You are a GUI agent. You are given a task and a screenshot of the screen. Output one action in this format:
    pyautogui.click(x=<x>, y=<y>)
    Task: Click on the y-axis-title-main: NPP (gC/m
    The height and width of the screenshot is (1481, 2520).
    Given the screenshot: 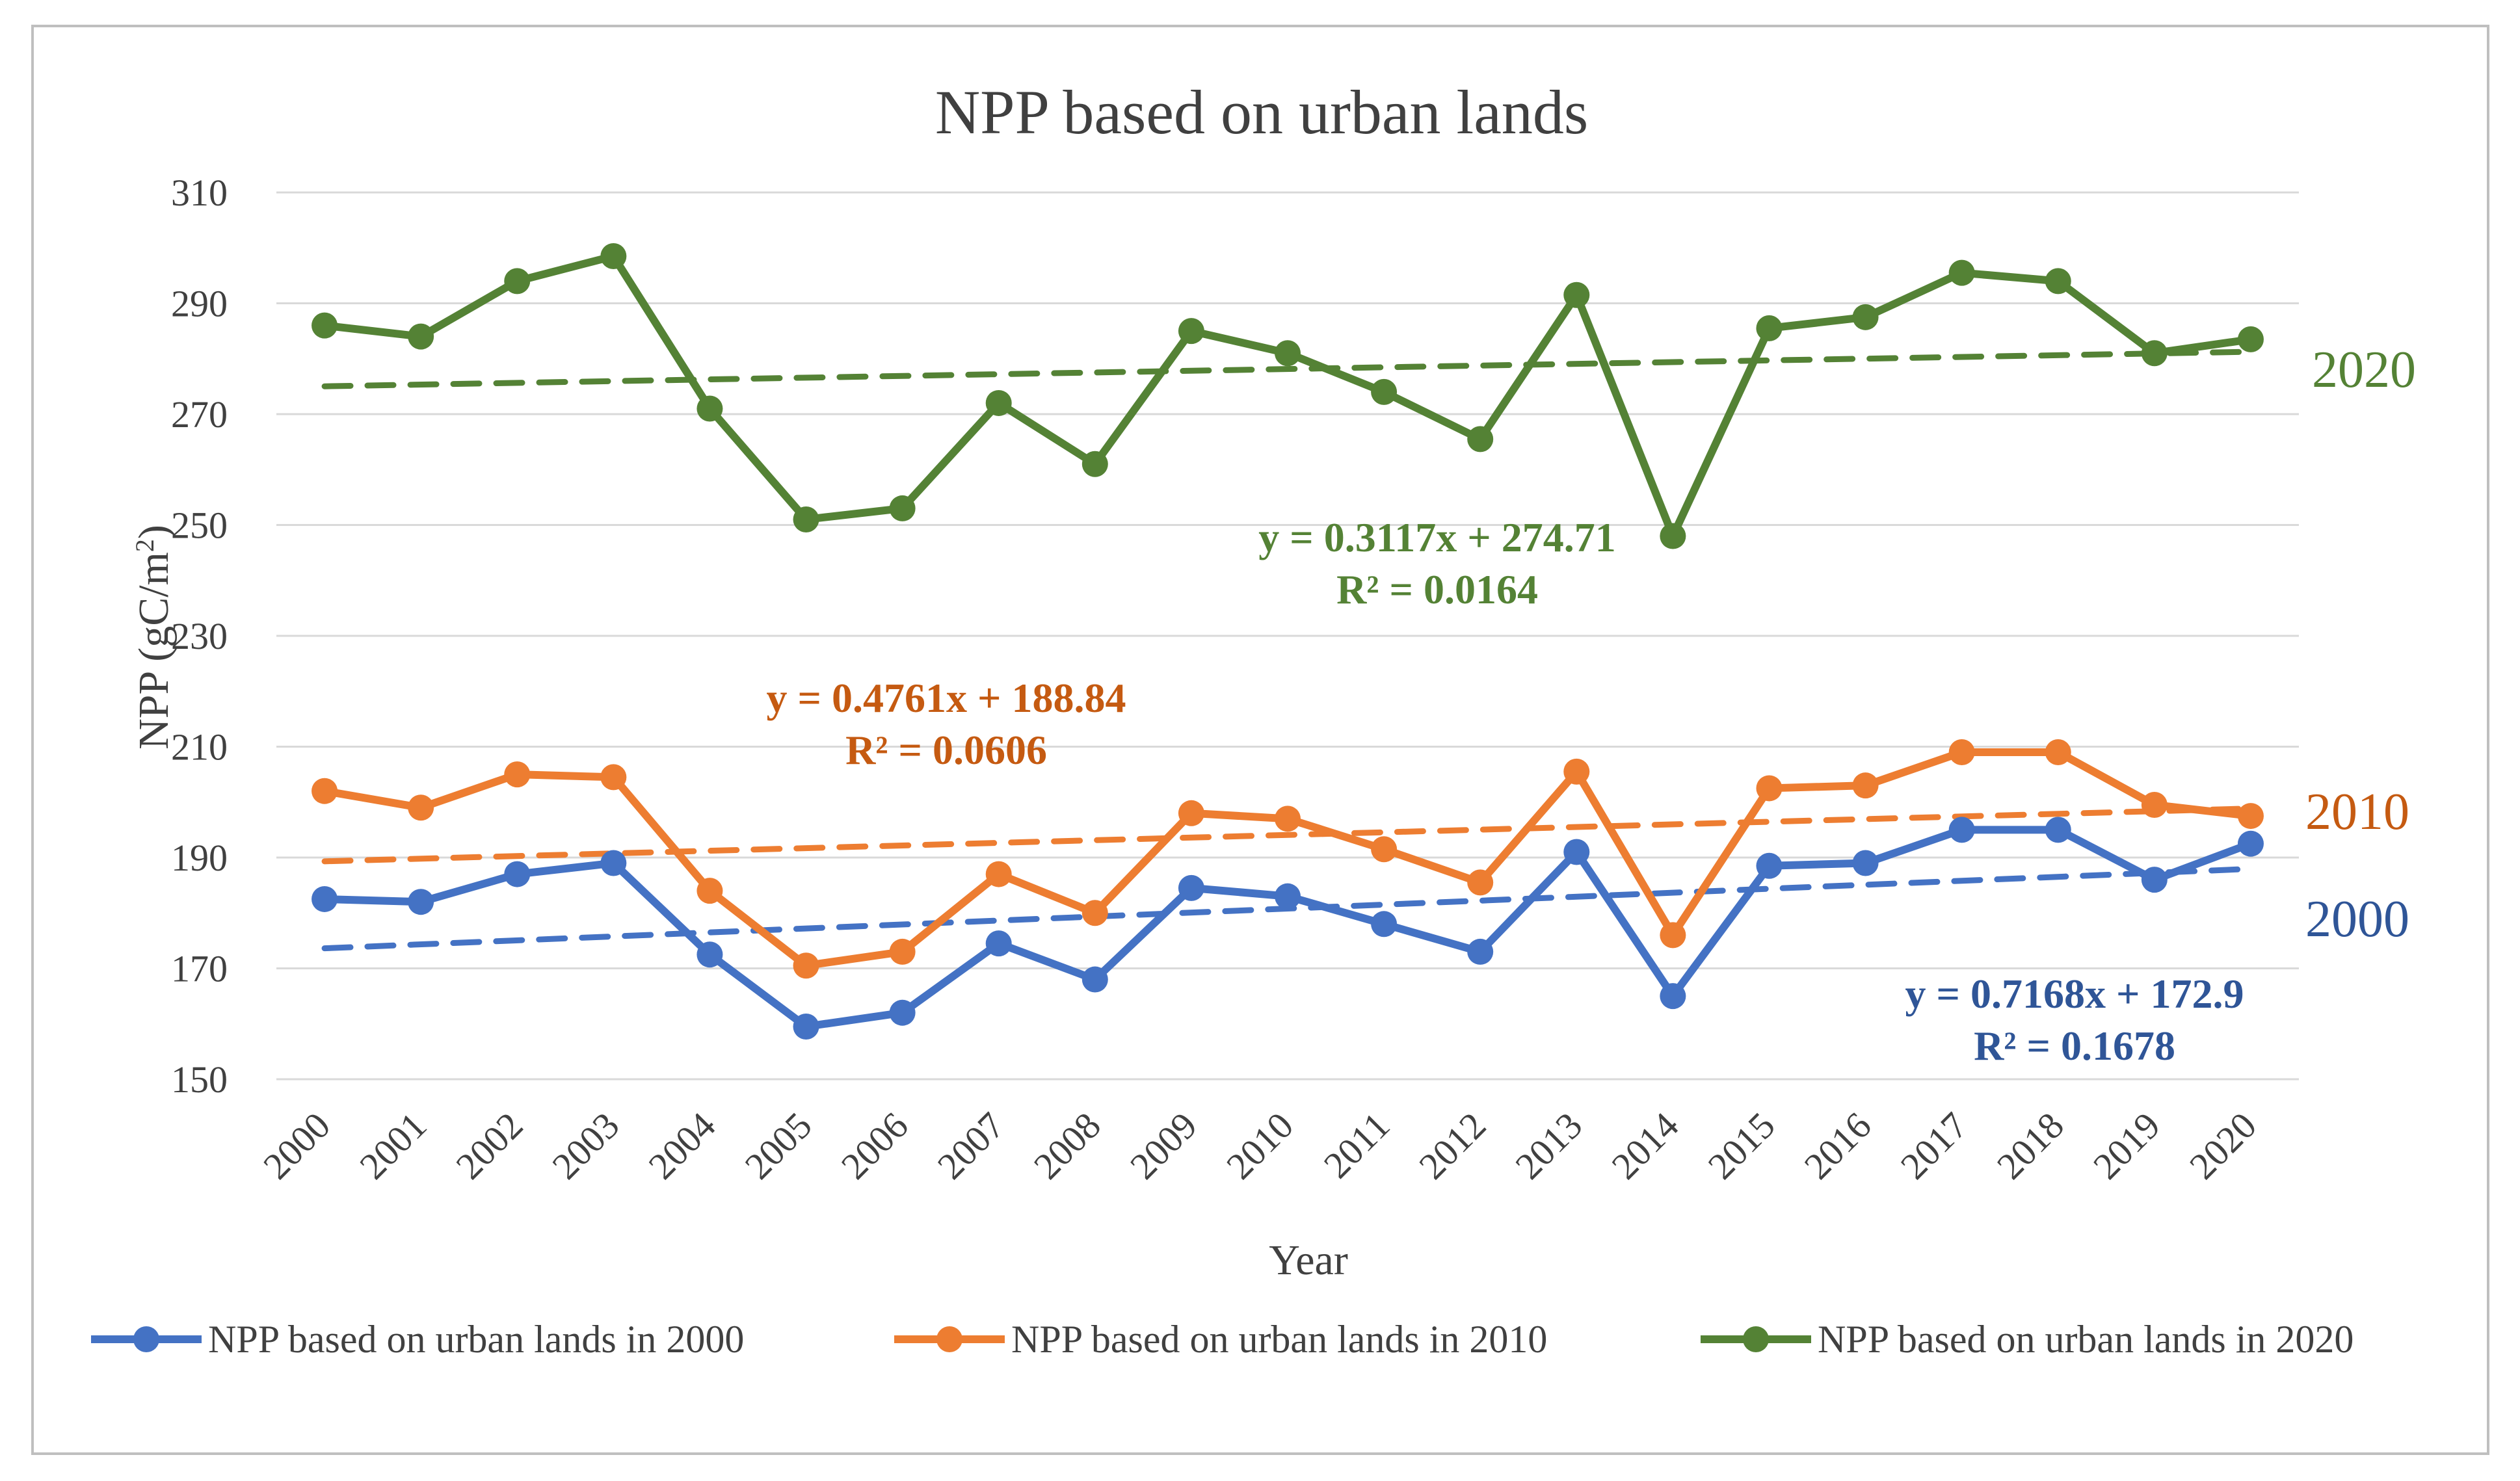 What is the action you would take?
    pyautogui.click(x=154, y=651)
    